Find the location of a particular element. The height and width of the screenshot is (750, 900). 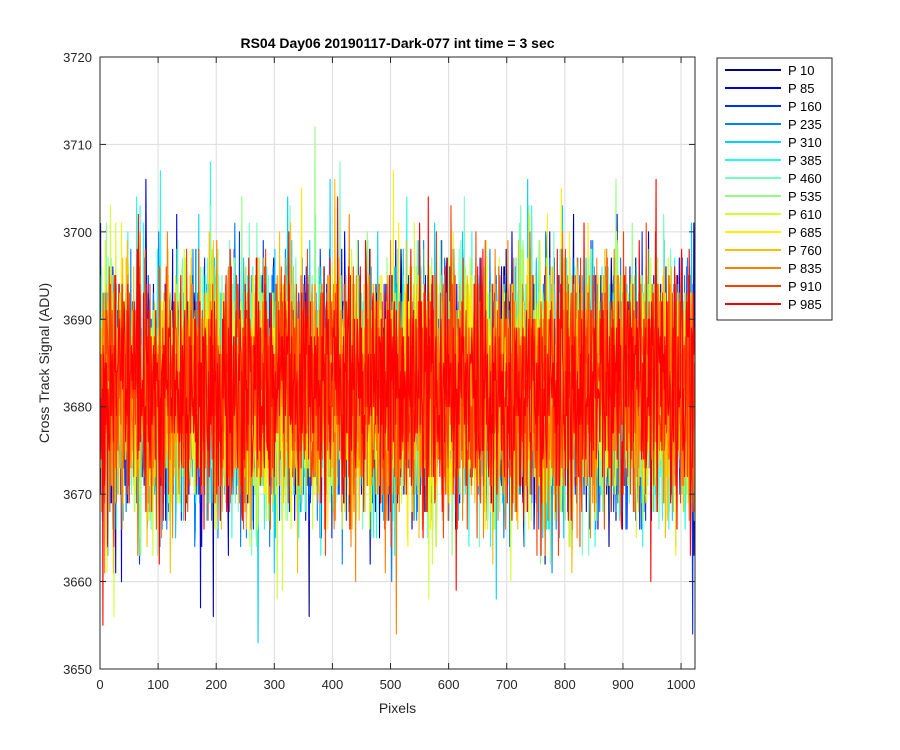

legend-label: P 985 is located at coordinates (805, 304).